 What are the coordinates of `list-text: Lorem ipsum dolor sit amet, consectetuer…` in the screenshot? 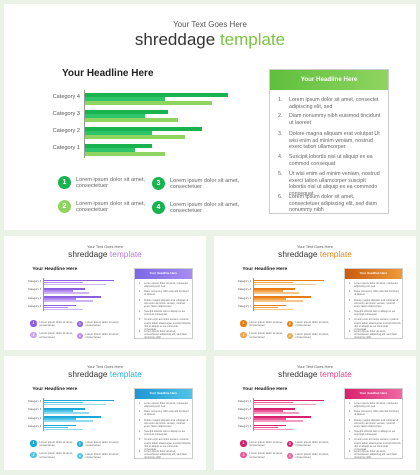 It's located at (375, 334).